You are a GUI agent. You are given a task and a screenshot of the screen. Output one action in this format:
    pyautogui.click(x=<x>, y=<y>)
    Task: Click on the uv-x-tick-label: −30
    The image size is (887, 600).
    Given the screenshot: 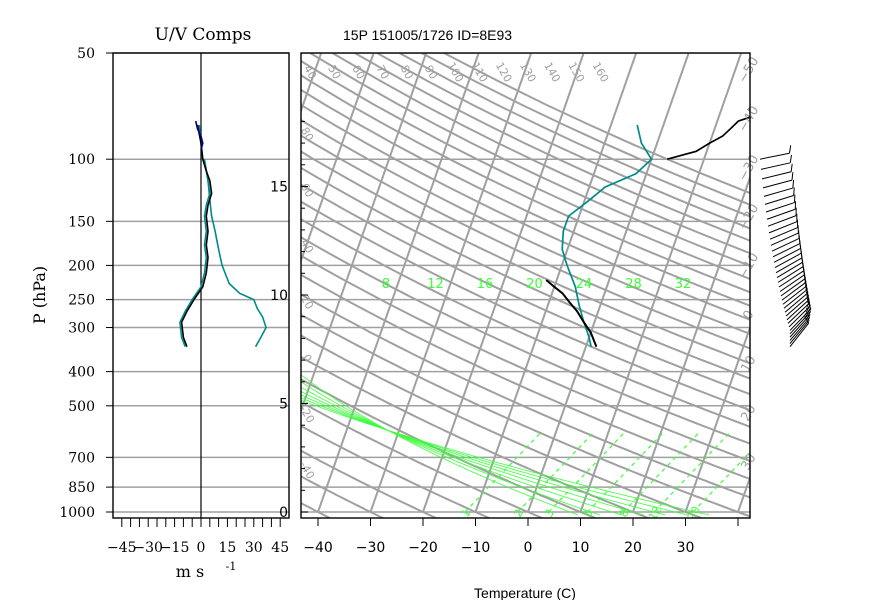 What is the action you would take?
    pyautogui.click(x=148, y=548)
    